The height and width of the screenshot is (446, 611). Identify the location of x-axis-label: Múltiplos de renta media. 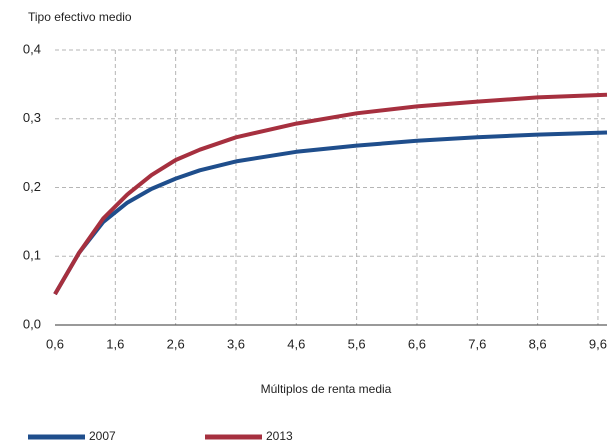
(326, 389).